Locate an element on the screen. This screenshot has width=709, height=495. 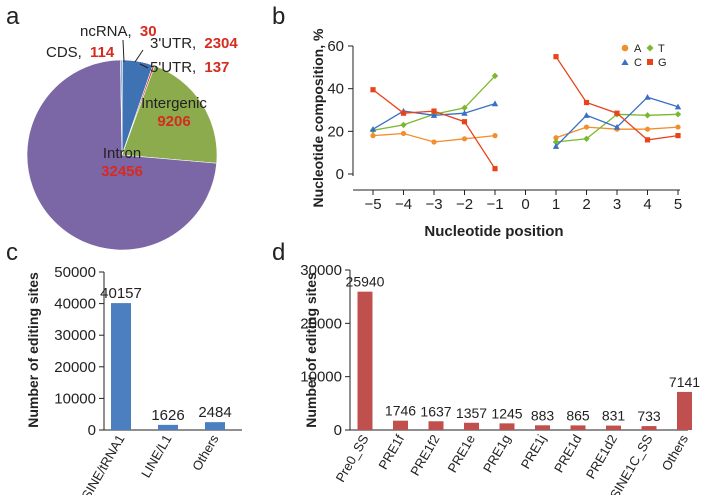
c-ytick-label: 10000 is located at coordinates (75, 398).